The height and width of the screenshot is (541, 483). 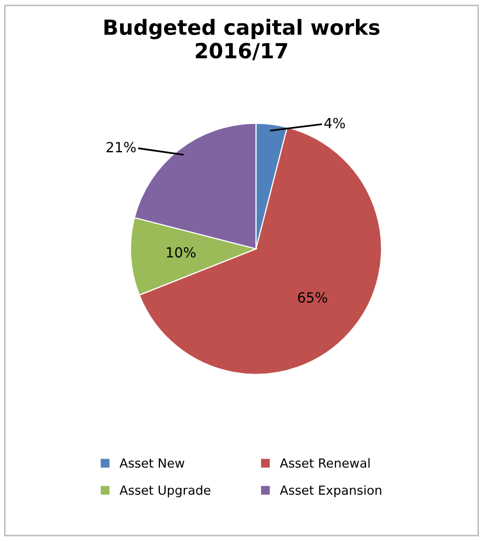 I want to click on data-label: 10%, so click(x=181, y=252).